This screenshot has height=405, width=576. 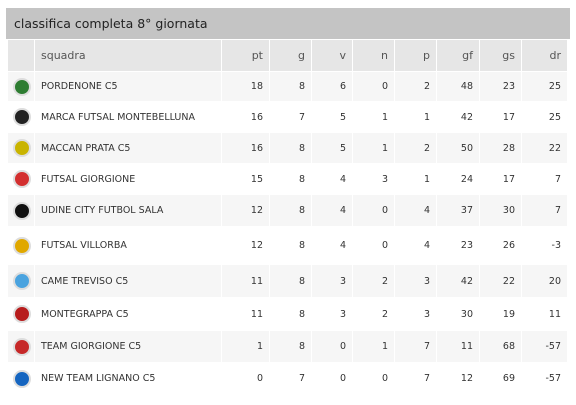 I want to click on column-header: gf, so click(x=458, y=55).